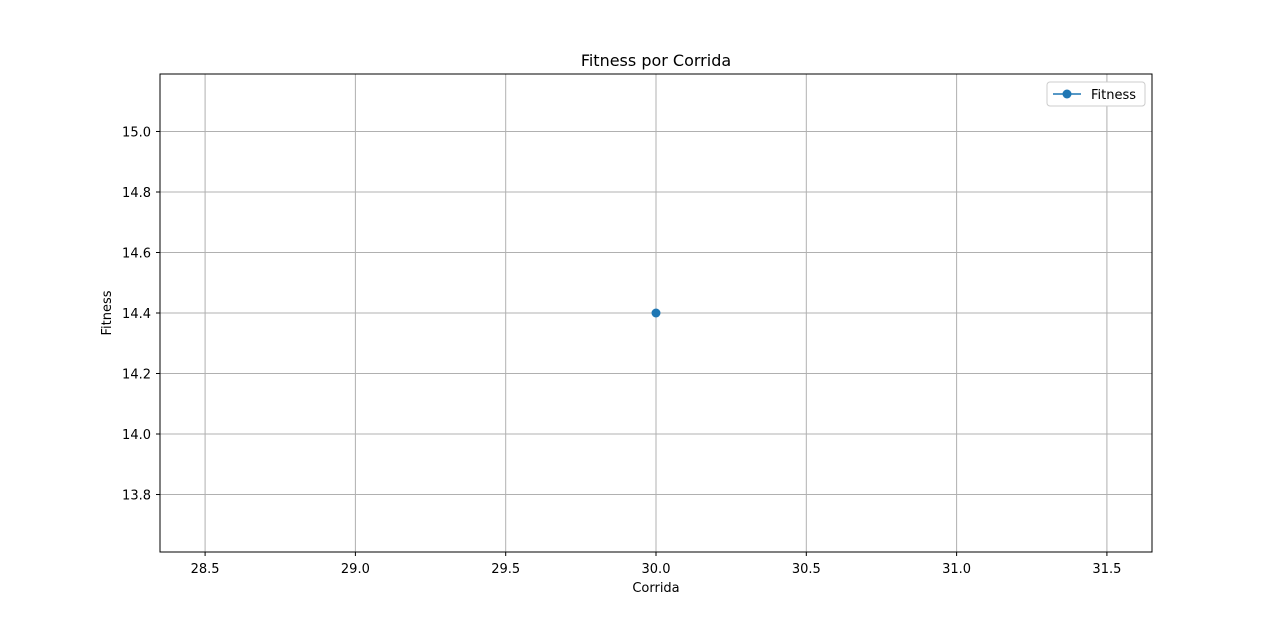  What do you see at coordinates (136, 375) in the screenshot?
I see `y-tick-label: 14.2` at bounding box center [136, 375].